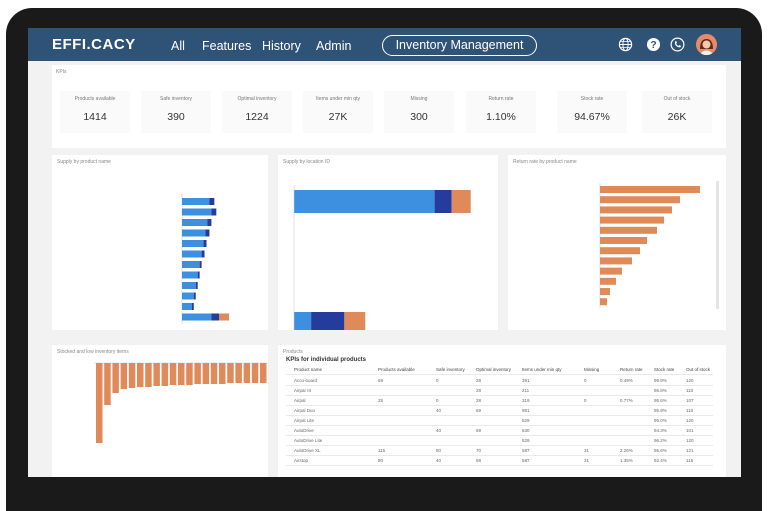 This screenshot has width=768, height=511. What do you see at coordinates (338, 112) in the screenshot?
I see `kpi-items-under-min: Items under min qty 27K` at bounding box center [338, 112].